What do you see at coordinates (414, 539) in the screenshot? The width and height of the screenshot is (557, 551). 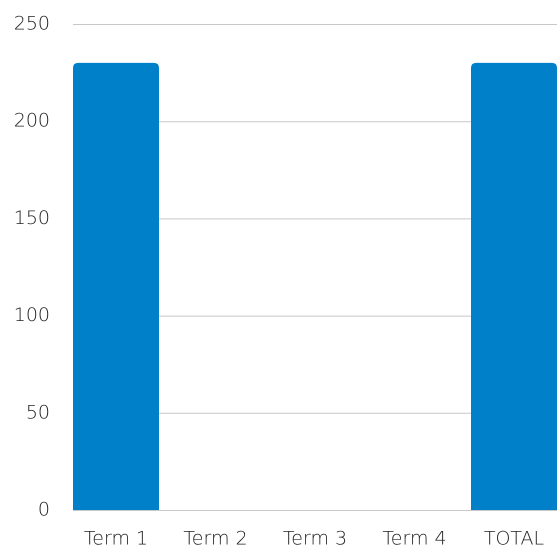 I see `x-tick-label: Term 4` at bounding box center [414, 539].